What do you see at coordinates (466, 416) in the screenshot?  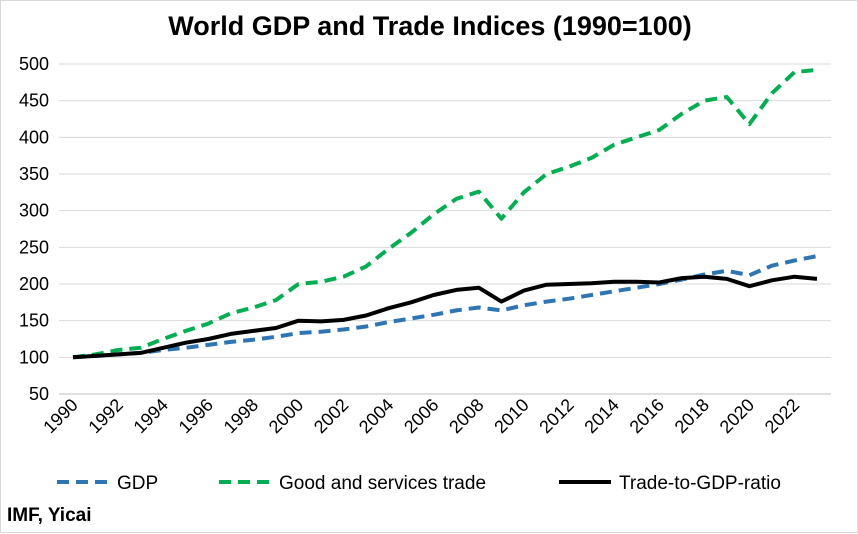 I see `x-tick-label: 2008` at bounding box center [466, 416].